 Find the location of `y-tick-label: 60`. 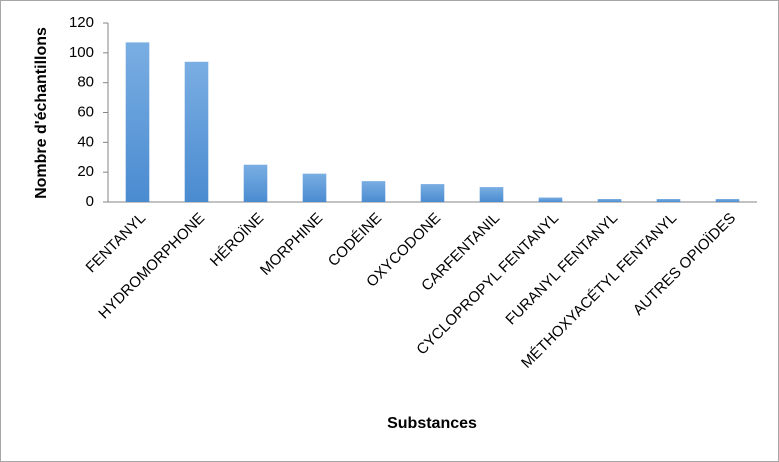

y-tick-label: 60 is located at coordinates (85, 111).